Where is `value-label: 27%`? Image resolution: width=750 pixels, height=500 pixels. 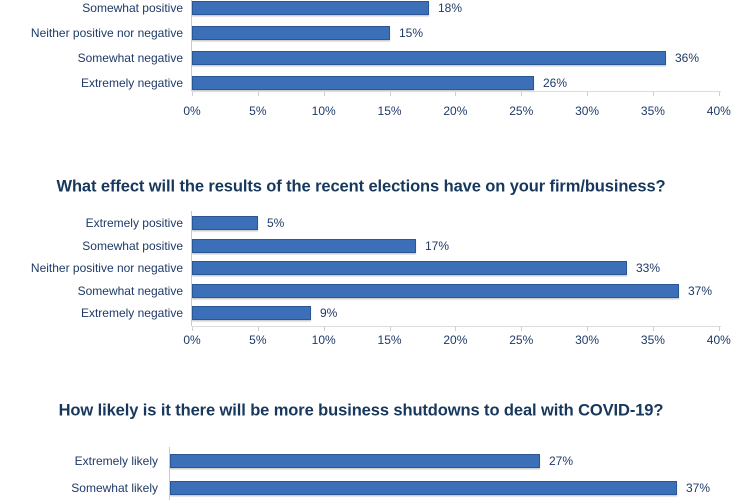
value-label: 27% is located at coordinates (561, 461).